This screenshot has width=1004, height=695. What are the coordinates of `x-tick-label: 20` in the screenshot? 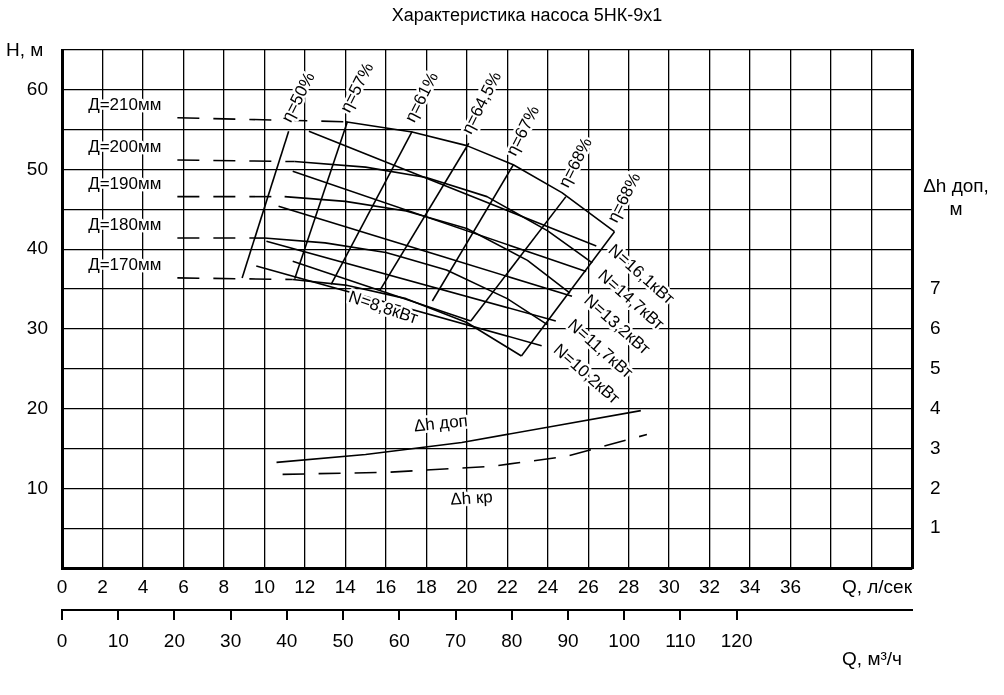 It's located at (467, 586).